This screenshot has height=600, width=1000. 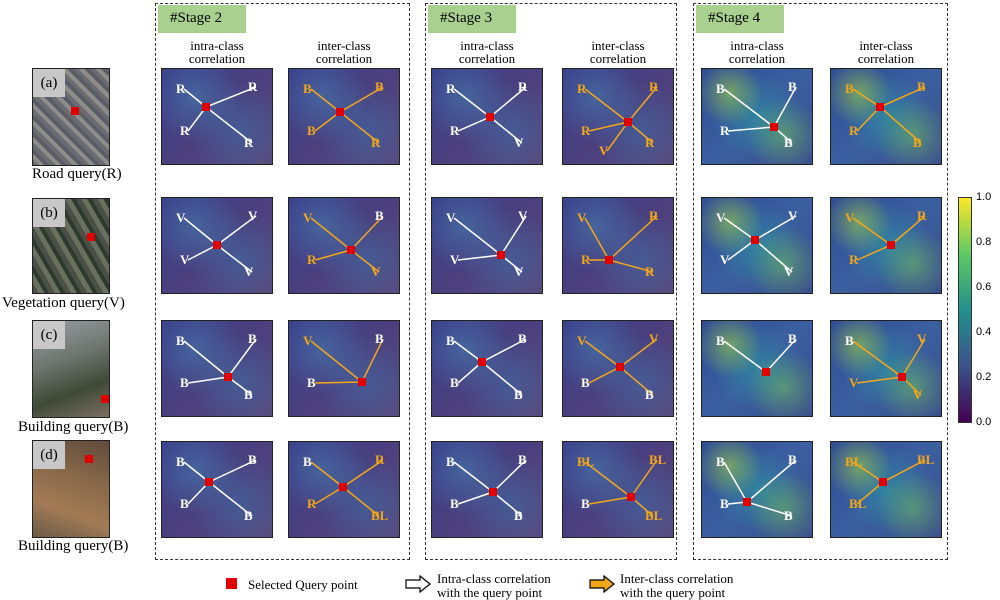 What do you see at coordinates (602, 584) in the screenshot?
I see `legend-inter-arrow-icon` at bounding box center [602, 584].